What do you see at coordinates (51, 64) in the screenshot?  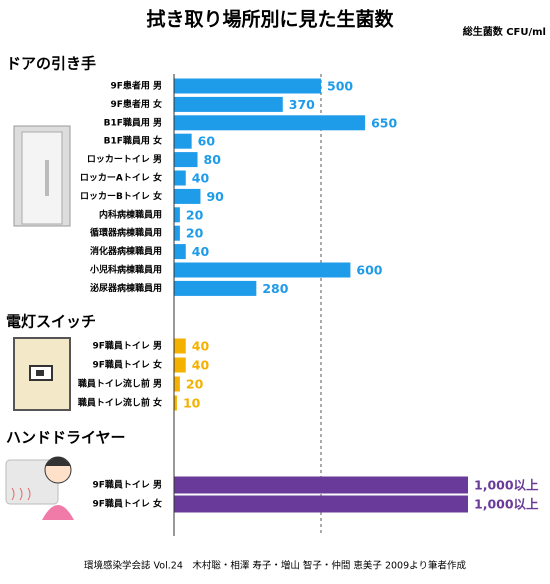 I see `group-title: ドアの引き手` at bounding box center [51, 64].